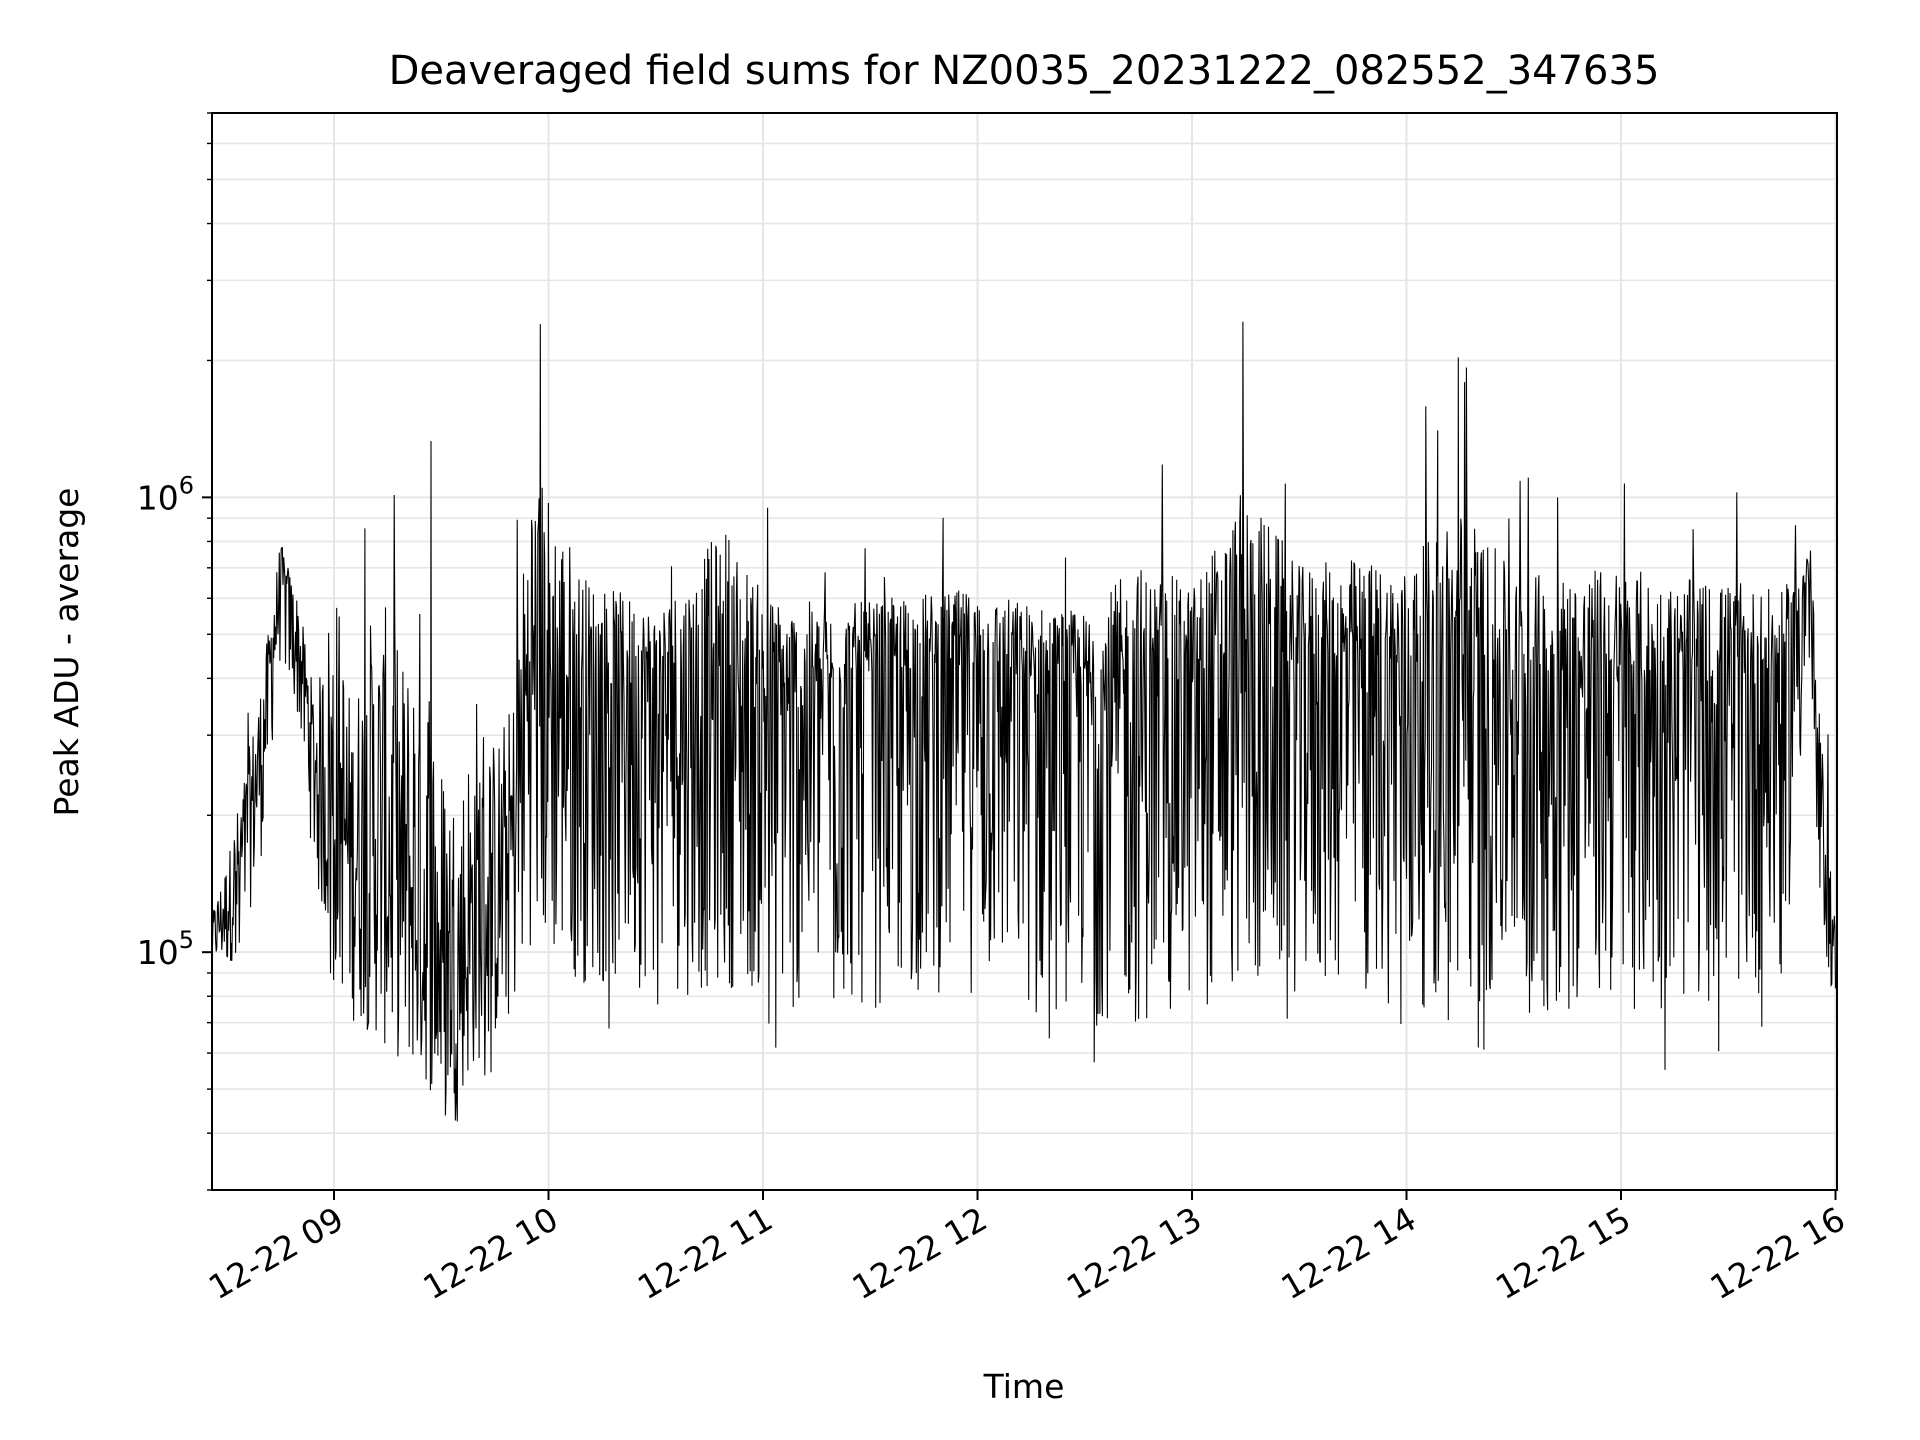 The width and height of the screenshot is (1920, 1440). I want to click on y-tick-label: 10⁵, so click(165, 949).